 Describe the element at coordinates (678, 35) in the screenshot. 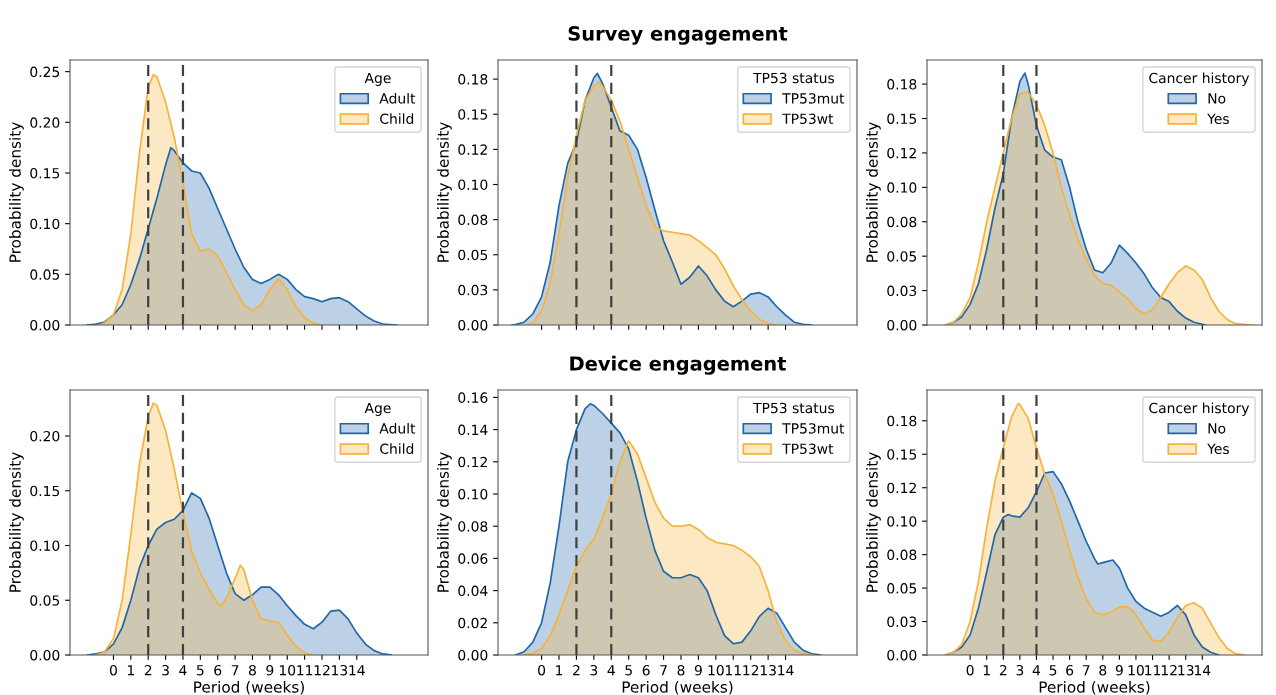

I see `chart-title: Survey engagement` at that location.